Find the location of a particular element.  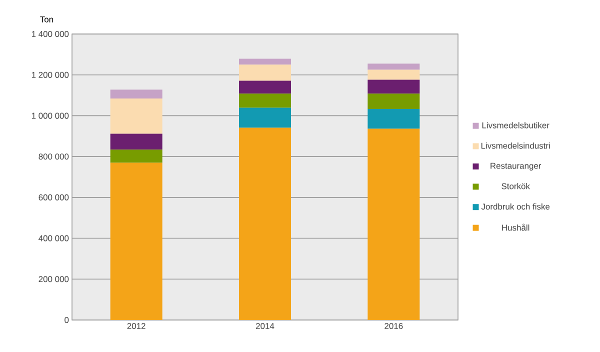

x-tick-label: 2012 is located at coordinates (136, 326).